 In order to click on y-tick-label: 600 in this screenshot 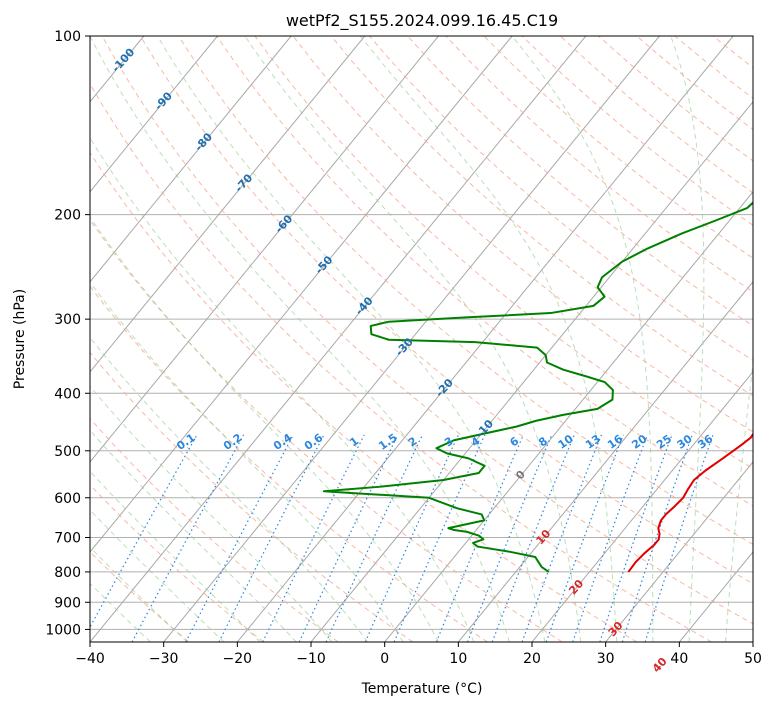, I will do `click(67, 499)`.